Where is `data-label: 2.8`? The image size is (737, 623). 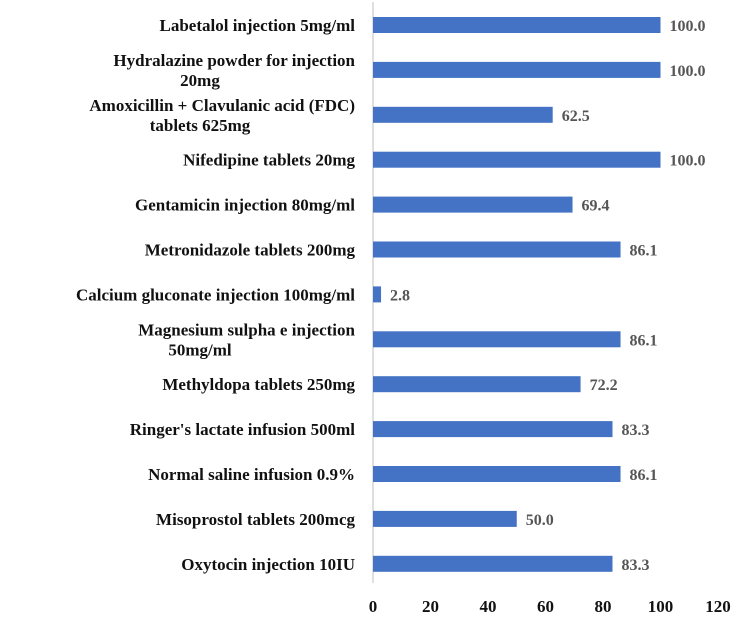
data-label: 2.8 is located at coordinates (400, 295).